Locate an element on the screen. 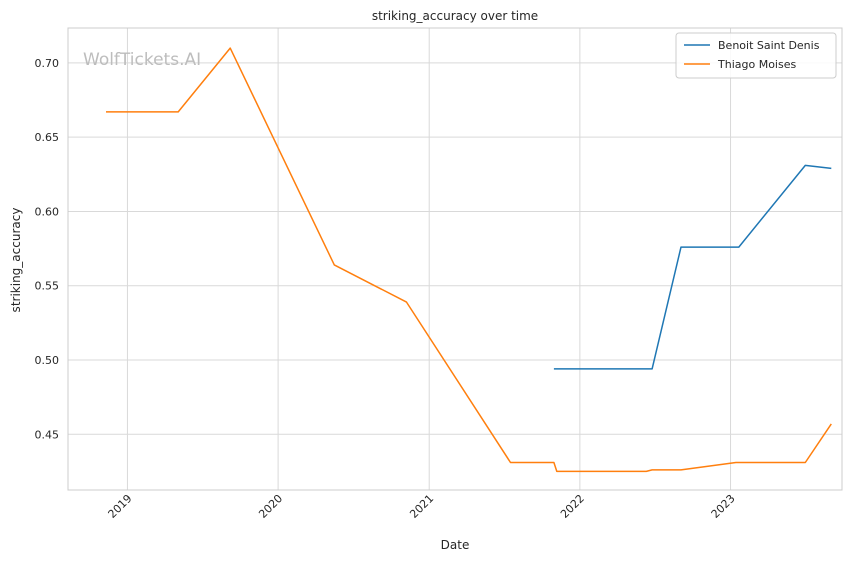 This screenshot has height=561, width=852. x-axis-label: Date is located at coordinates (455, 545).